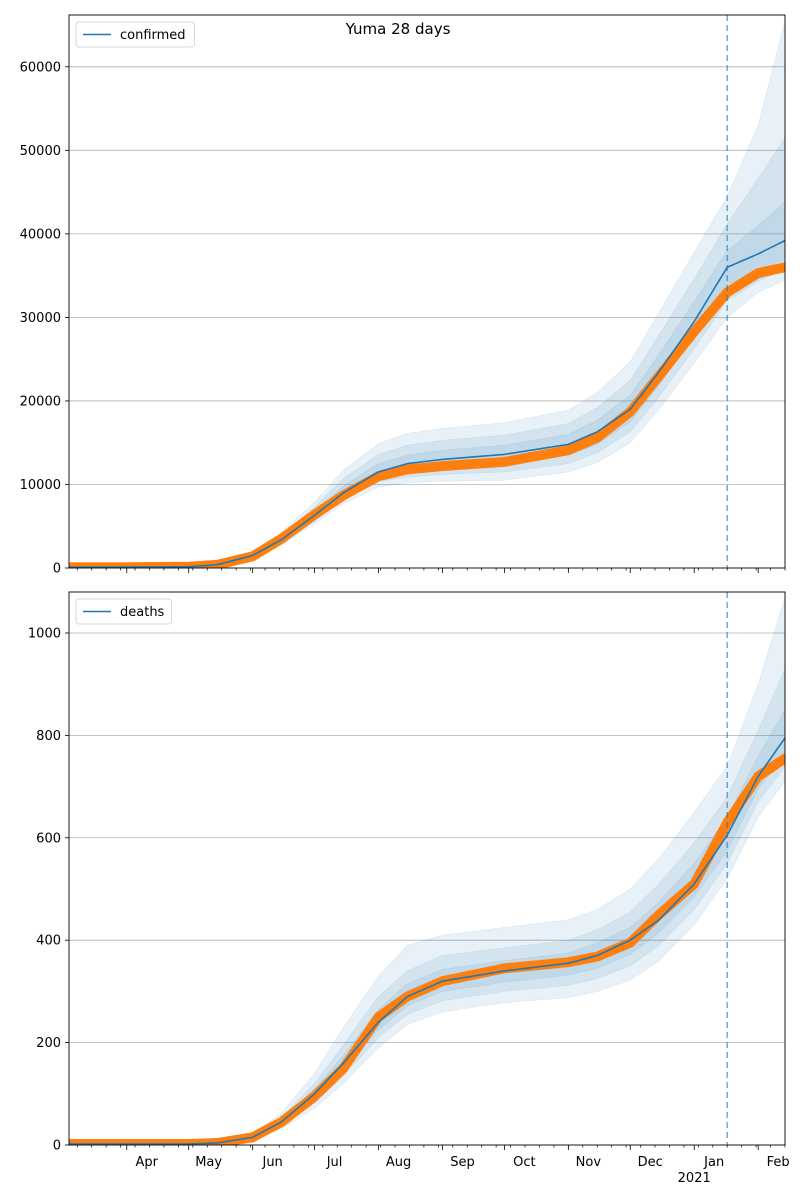 The height and width of the screenshot is (1200, 800). I want to click on y-tick-label: 400, so click(48, 941).